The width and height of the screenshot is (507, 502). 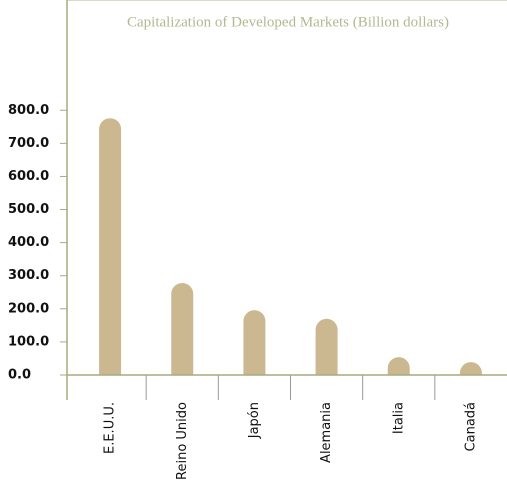 I want to click on y-tick-label: 800.0, so click(x=28, y=110).